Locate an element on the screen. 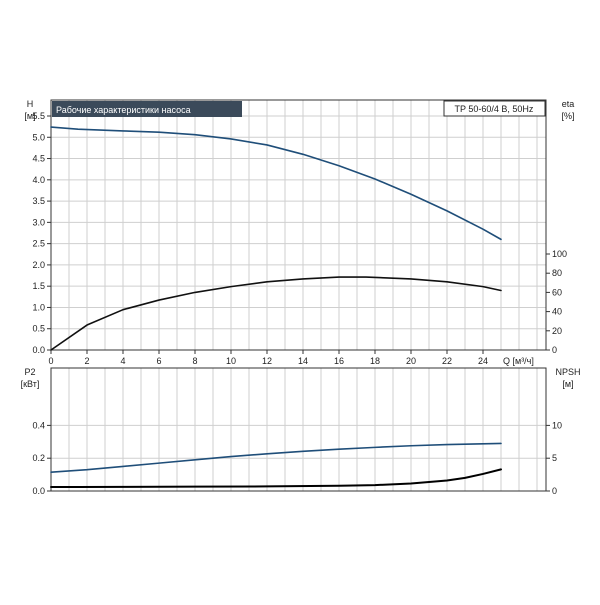 The width and height of the screenshot is (600, 605). x-tick-label: 2 is located at coordinates (86, 361).